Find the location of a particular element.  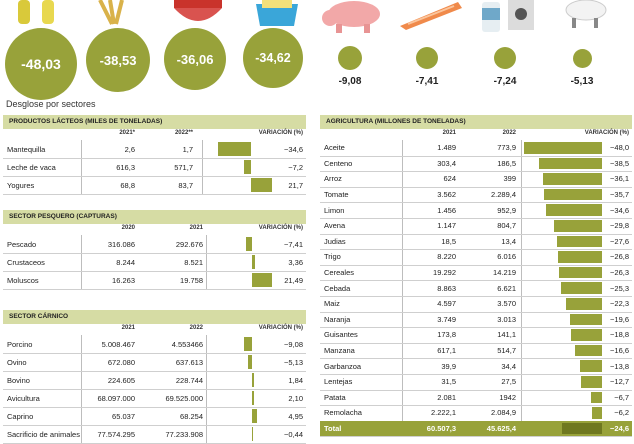

variation-value: 1,84 is located at coordinates (295, 380).